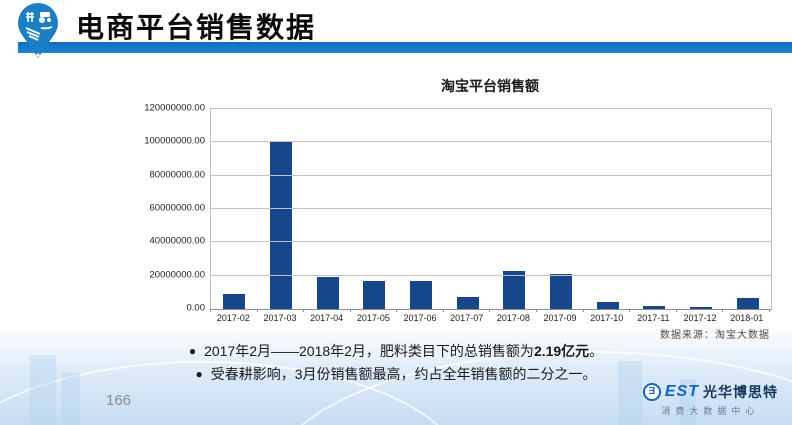  I want to click on y-tick-label: 20000000.00, so click(177, 275).